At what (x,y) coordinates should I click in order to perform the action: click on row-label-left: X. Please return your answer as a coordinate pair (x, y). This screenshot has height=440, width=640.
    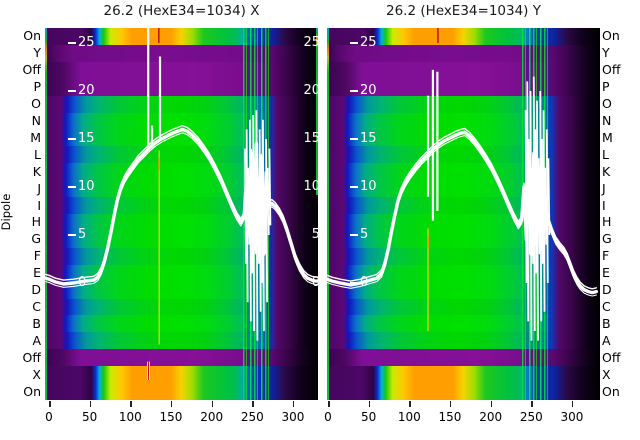
    Looking at the image, I should click on (36, 374).